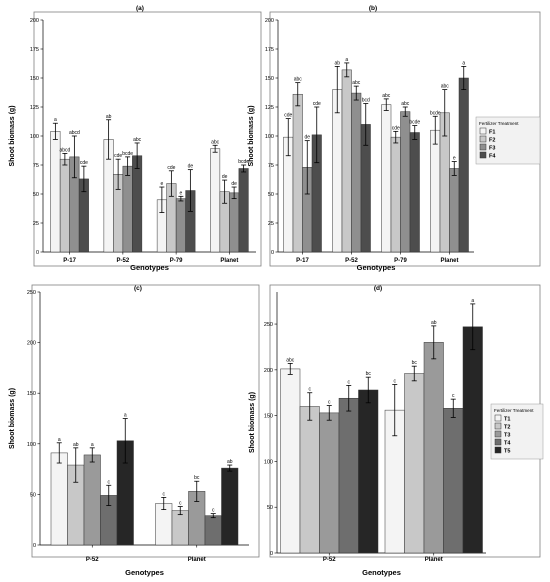 The width and height of the screenshot is (550, 582). What do you see at coordinates (507, 436) in the screenshot?
I see `legend-label: T3` at bounding box center [507, 436].